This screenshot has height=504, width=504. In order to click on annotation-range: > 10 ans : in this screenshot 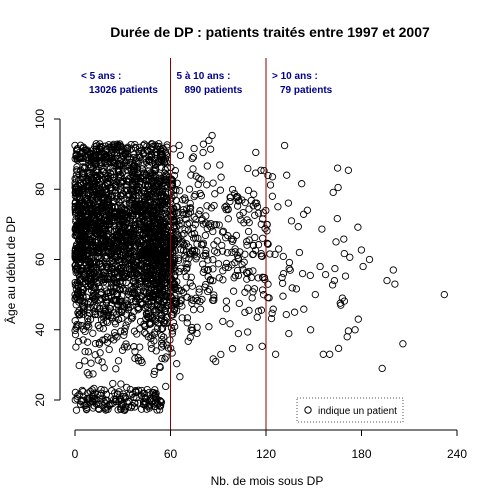, I will do `click(295, 76)`.